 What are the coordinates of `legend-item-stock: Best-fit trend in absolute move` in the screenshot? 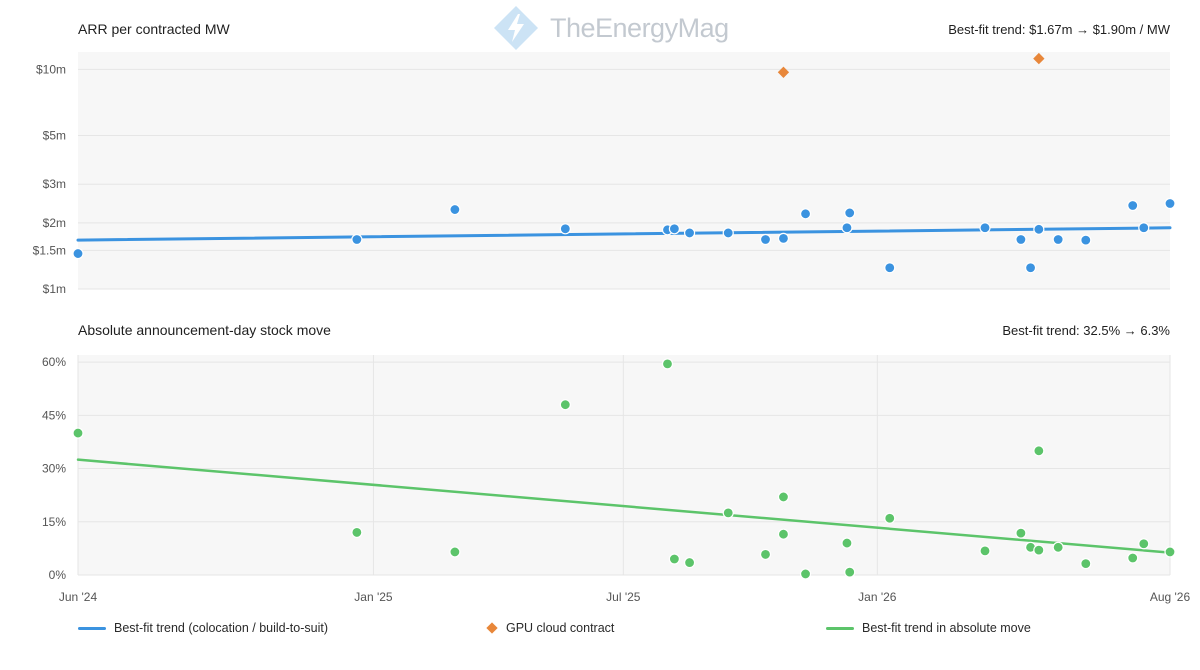 It's located at (928, 628).